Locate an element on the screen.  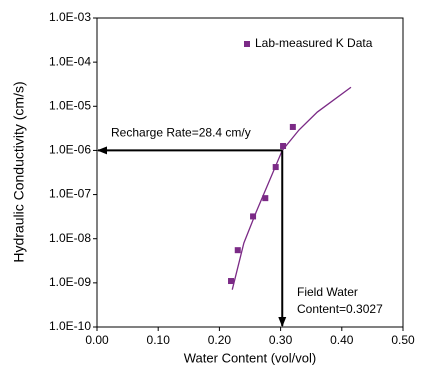
annotation: Content=0.3027 is located at coordinates (340, 309).